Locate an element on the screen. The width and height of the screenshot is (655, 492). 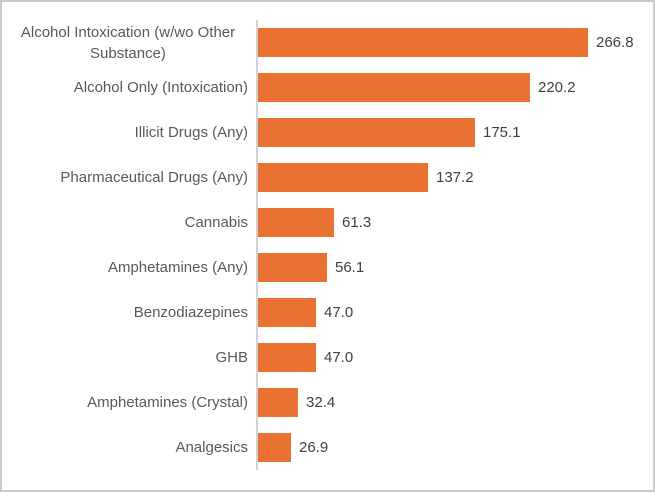
table-row: Analgesics 26.9 is located at coordinates (329, 447).